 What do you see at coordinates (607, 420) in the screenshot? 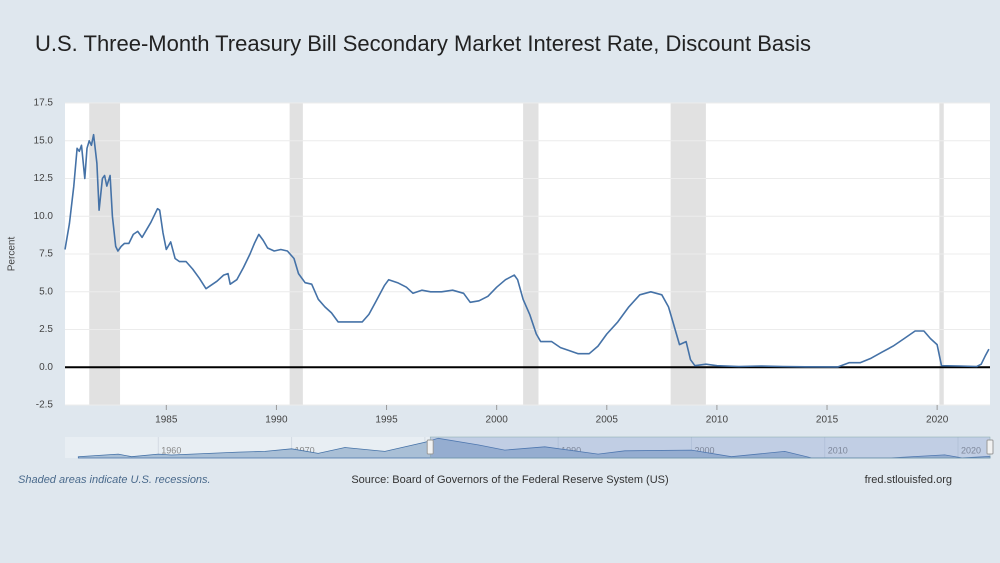
I see `x-tick-label: 2005` at bounding box center [607, 420].